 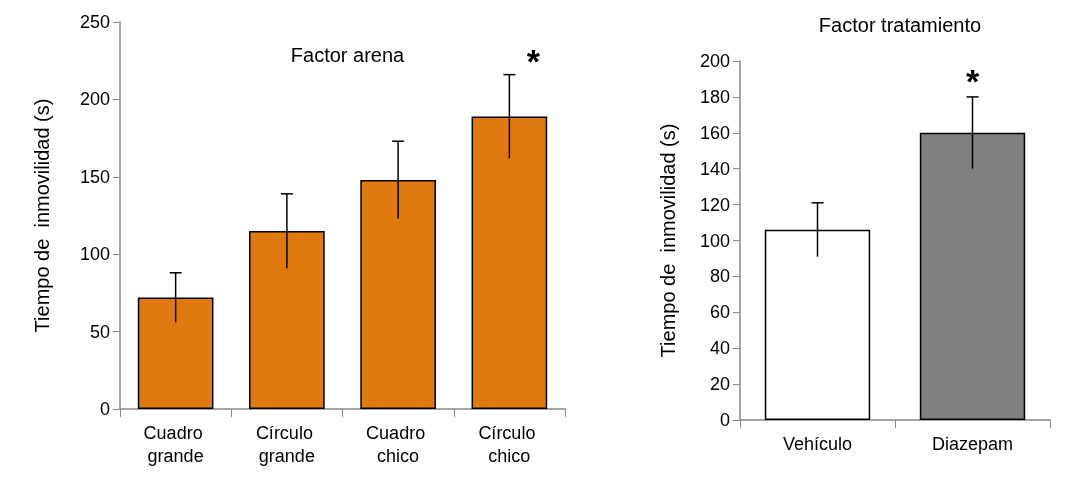 What do you see at coordinates (94, 176) in the screenshot?
I see `y-tick-label: 150` at bounding box center [94, 176].